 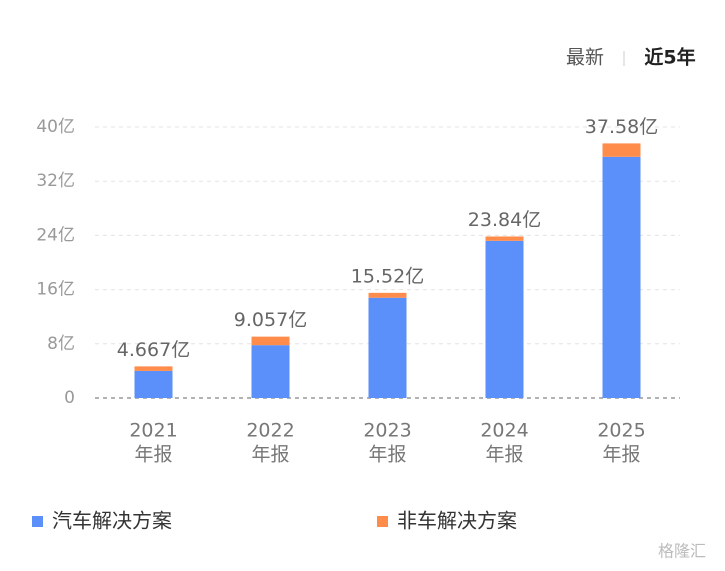 What do you see at coordinates (457, 521) in the screenshot?
I see `legend-label: 非车解决方案` at bounding box center [457, 521].